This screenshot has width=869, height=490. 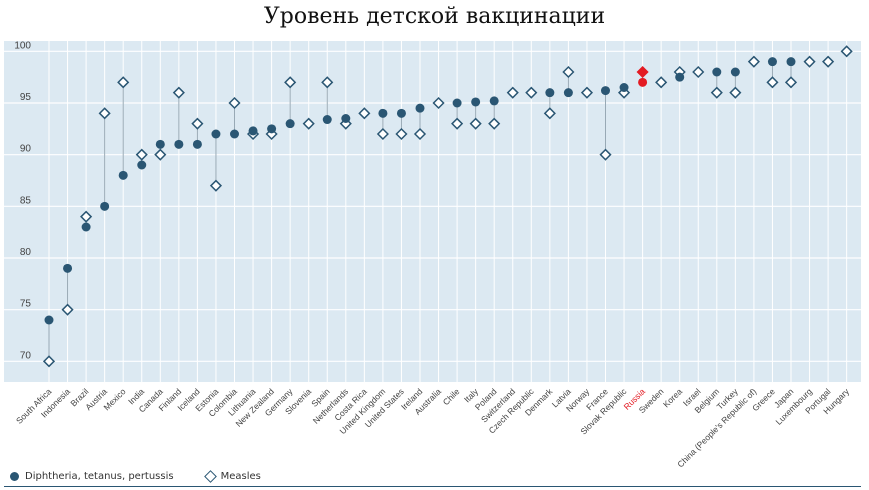 What do you see at coordinates (22, 45) in the screenshot?
I see `y-tick-label-100: 100` at bounding box center [22, 45].